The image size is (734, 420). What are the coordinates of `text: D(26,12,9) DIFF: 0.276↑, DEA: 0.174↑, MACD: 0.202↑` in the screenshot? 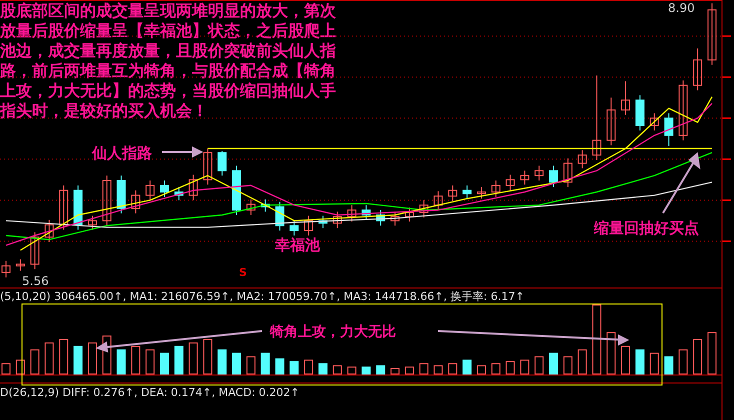 It's located at (150, 392).